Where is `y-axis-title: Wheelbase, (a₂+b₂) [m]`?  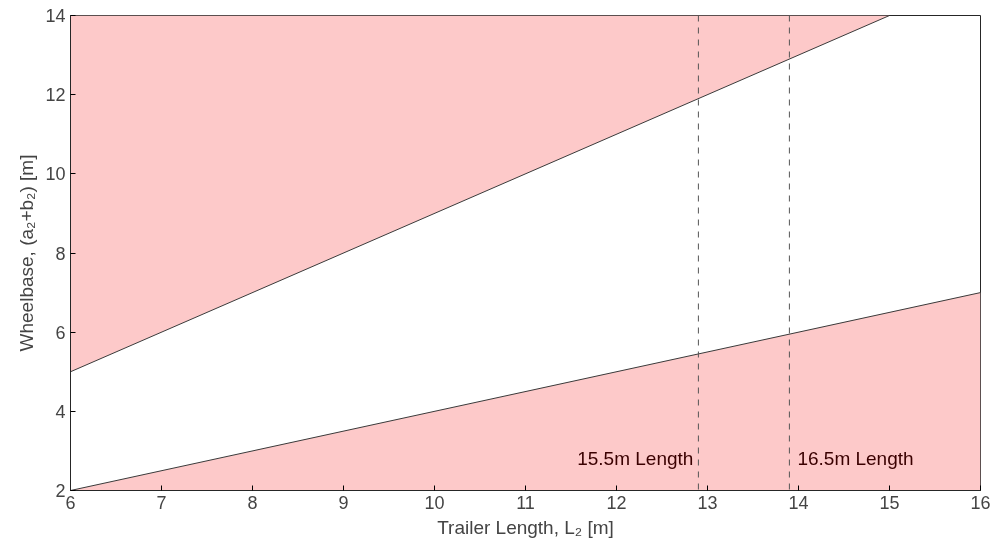 y-axis-title: Wheelbase, (a₂+b₂) [m] is located at coordinates (27, 253).